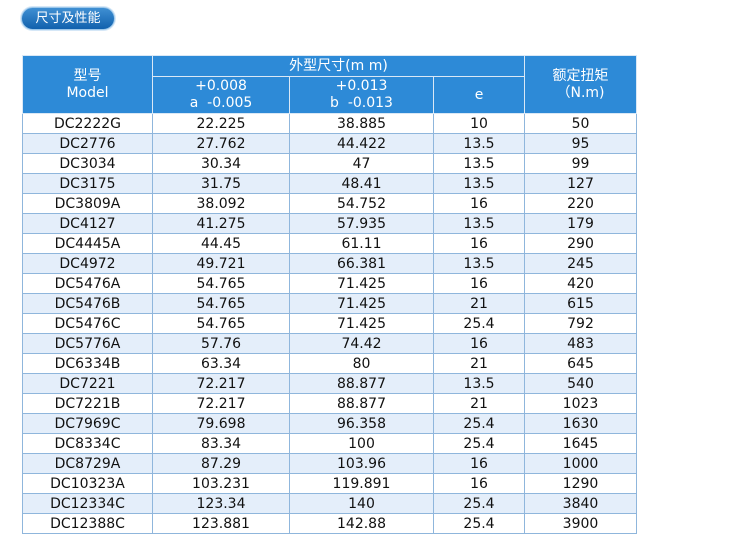 The height and width of the screenshot is (538, 732). I want to click on value-cell: 99, so click(580, 163).